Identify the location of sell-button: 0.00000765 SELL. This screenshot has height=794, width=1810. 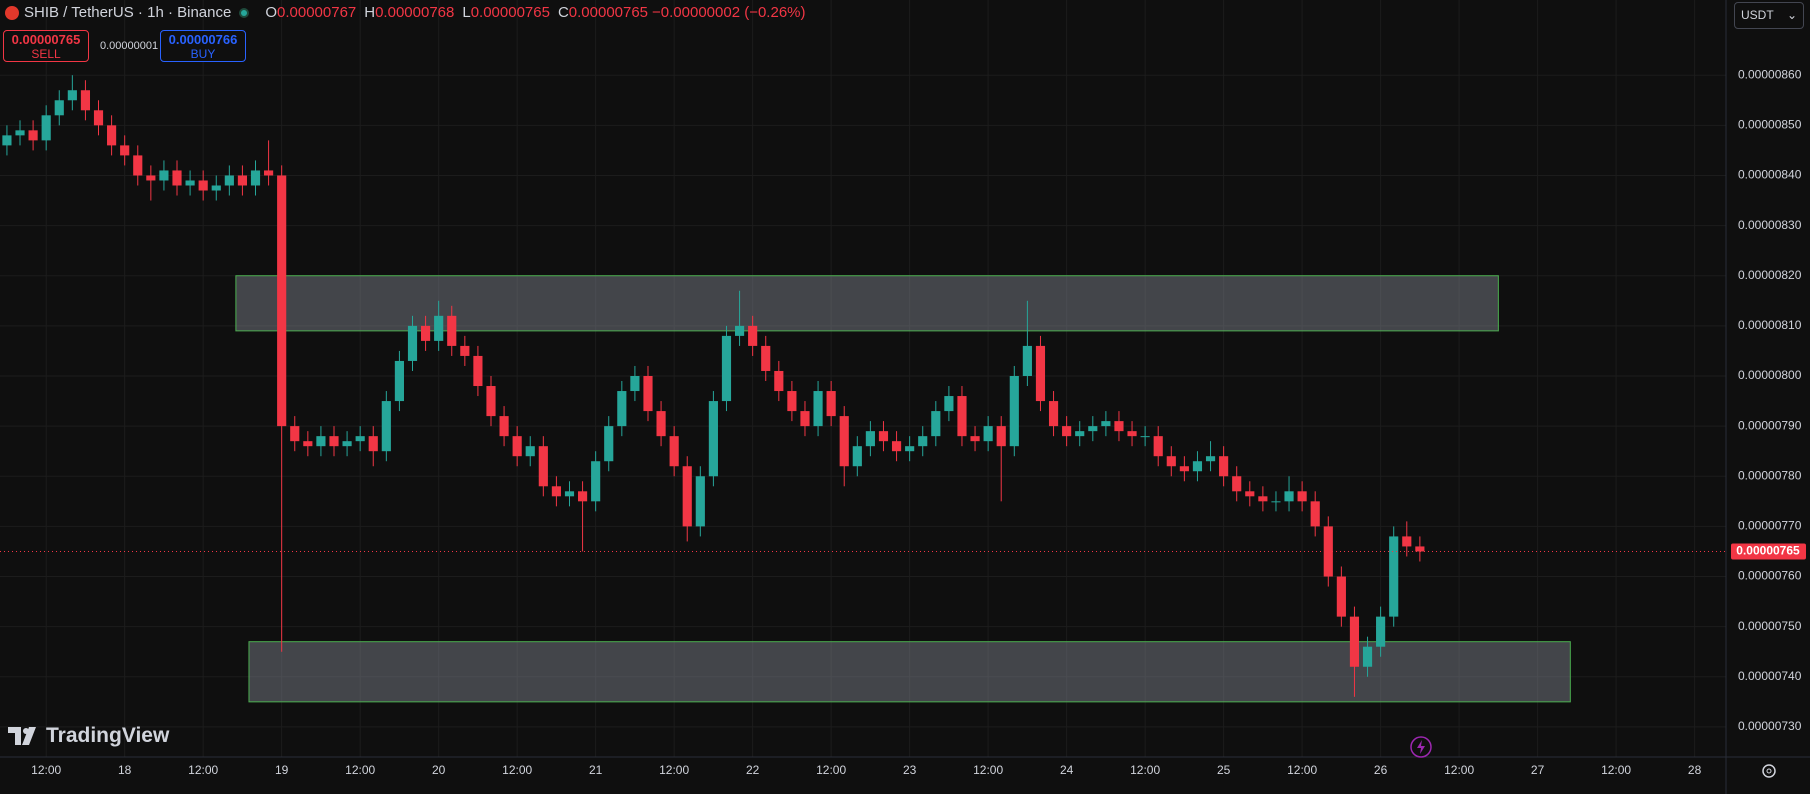
(46, 46).